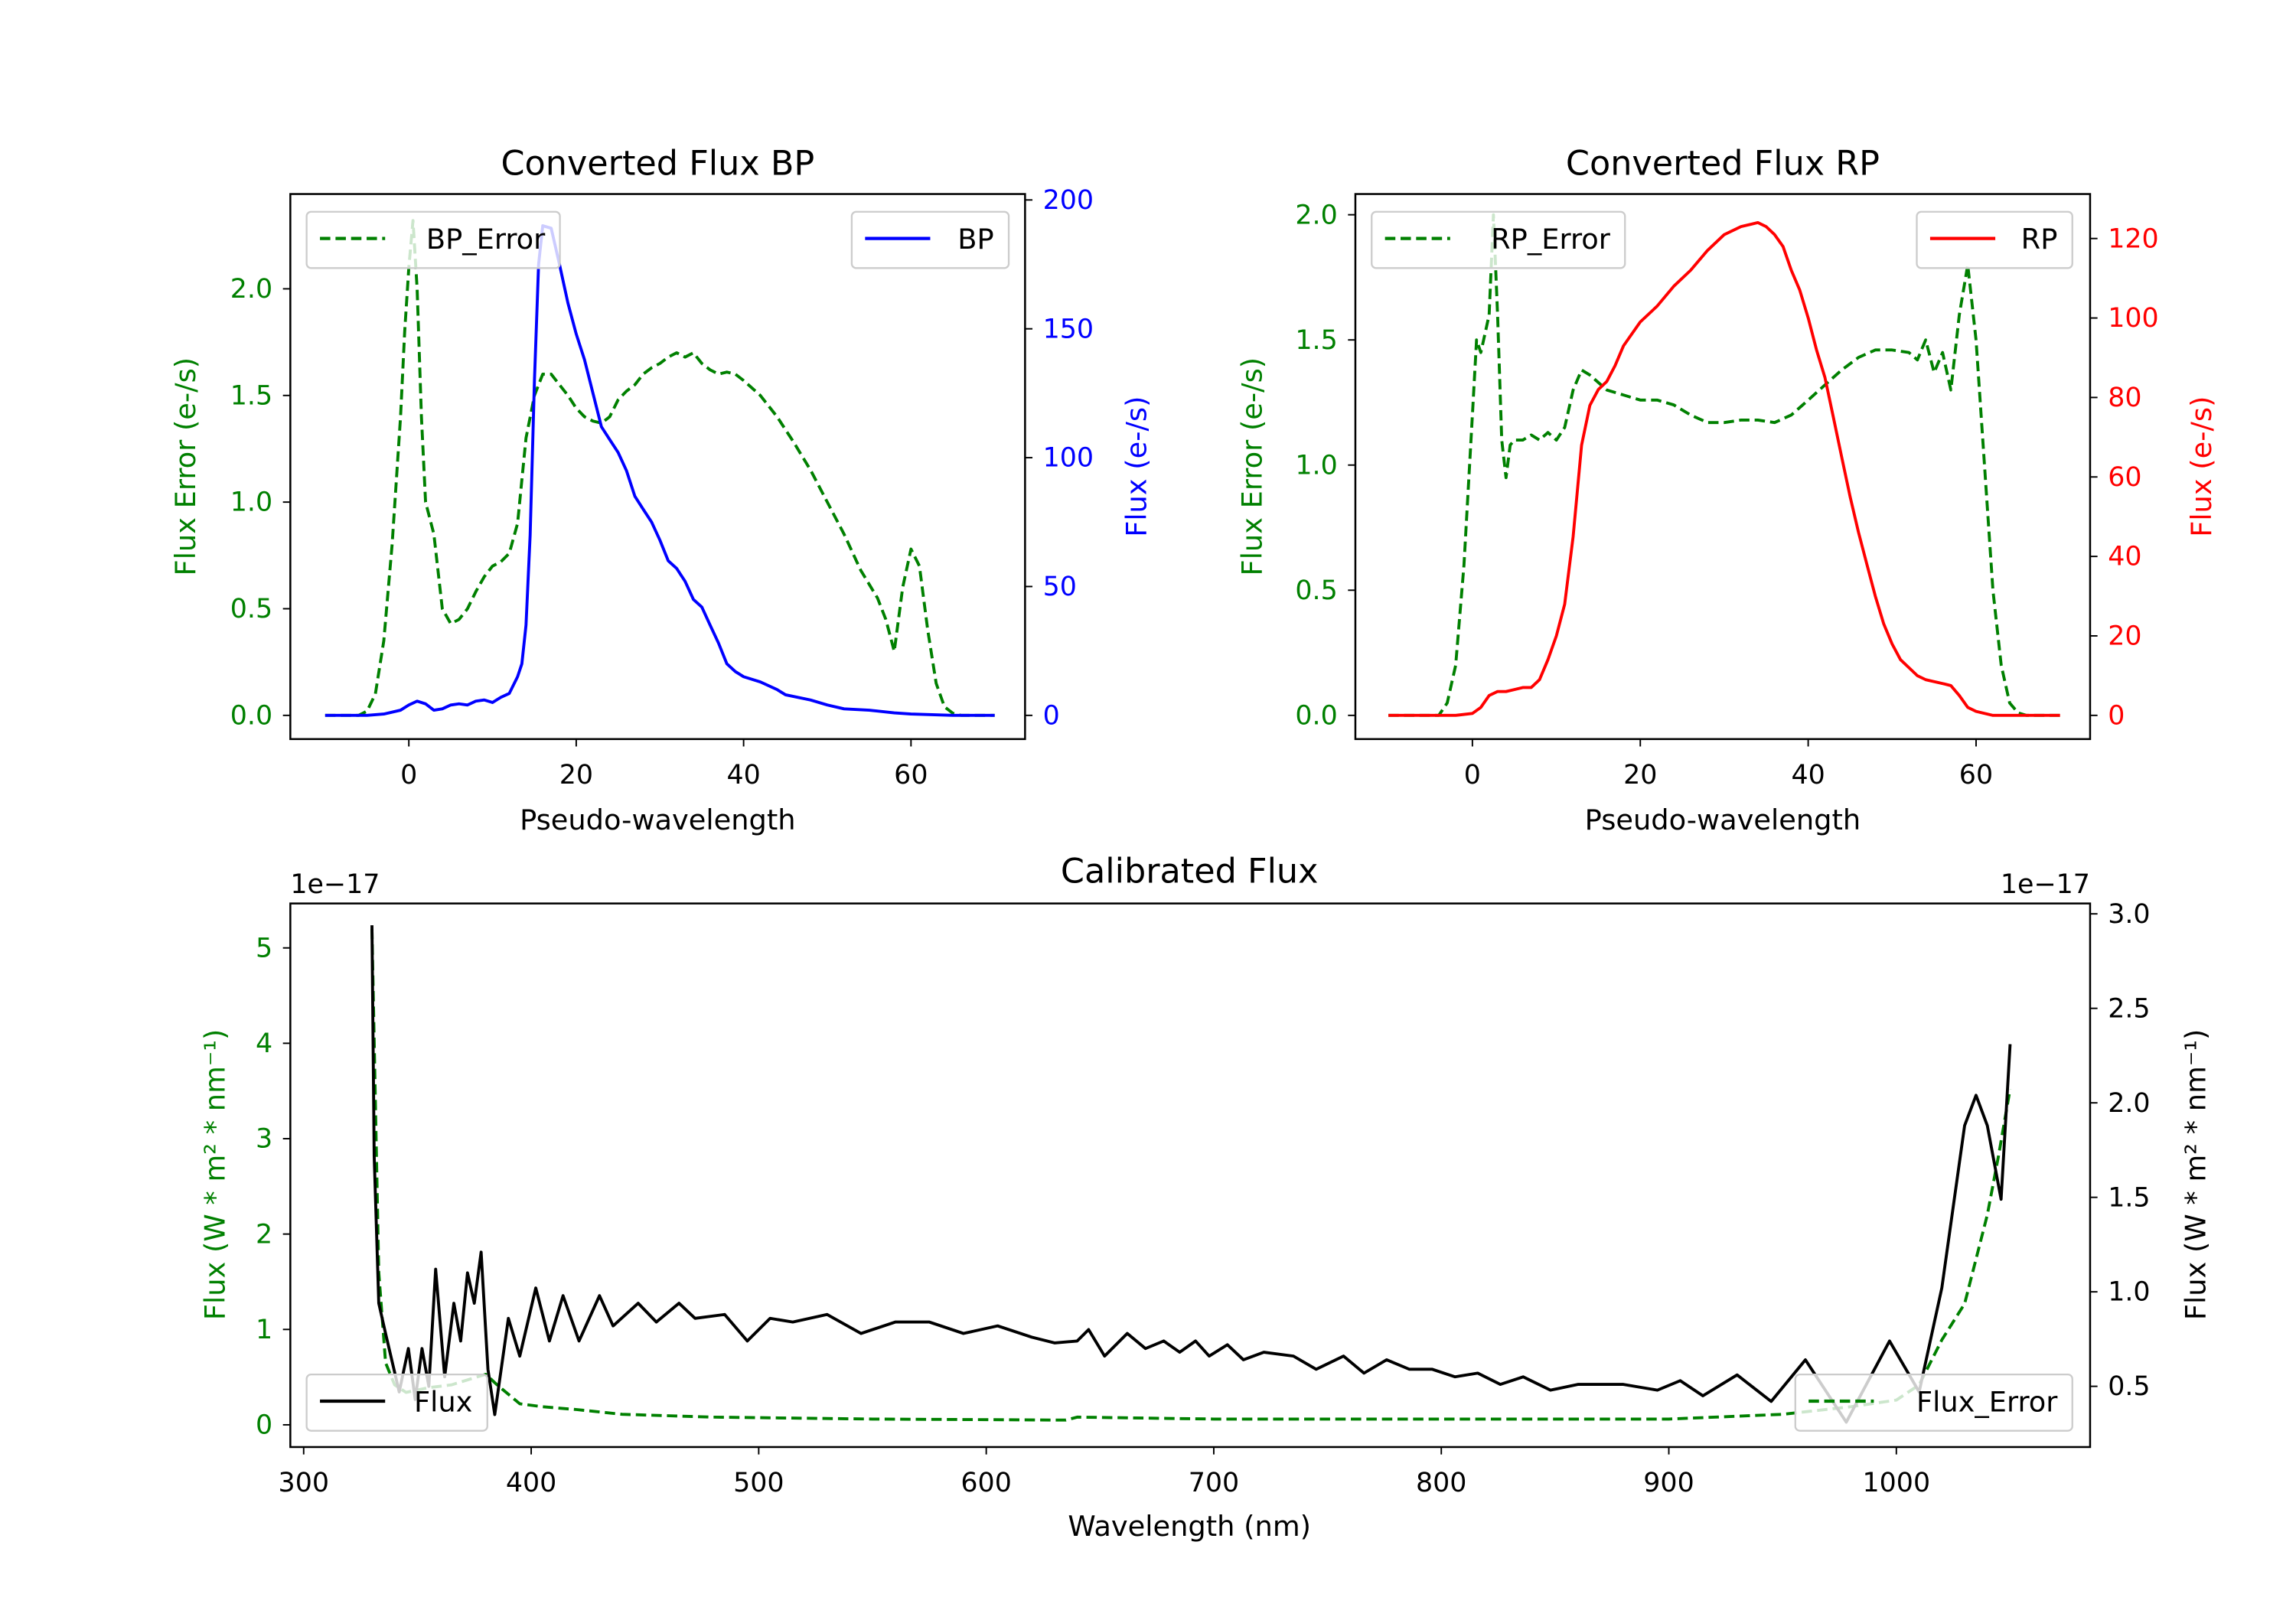 This screenshot has width=2296, height=1607. What do you see at coordinates (2195, 1174) in the screenshot?
I see `y-right-axis-label: Flux (W * m² * nm⁻¹)` at bounding box center [2195, 1174].